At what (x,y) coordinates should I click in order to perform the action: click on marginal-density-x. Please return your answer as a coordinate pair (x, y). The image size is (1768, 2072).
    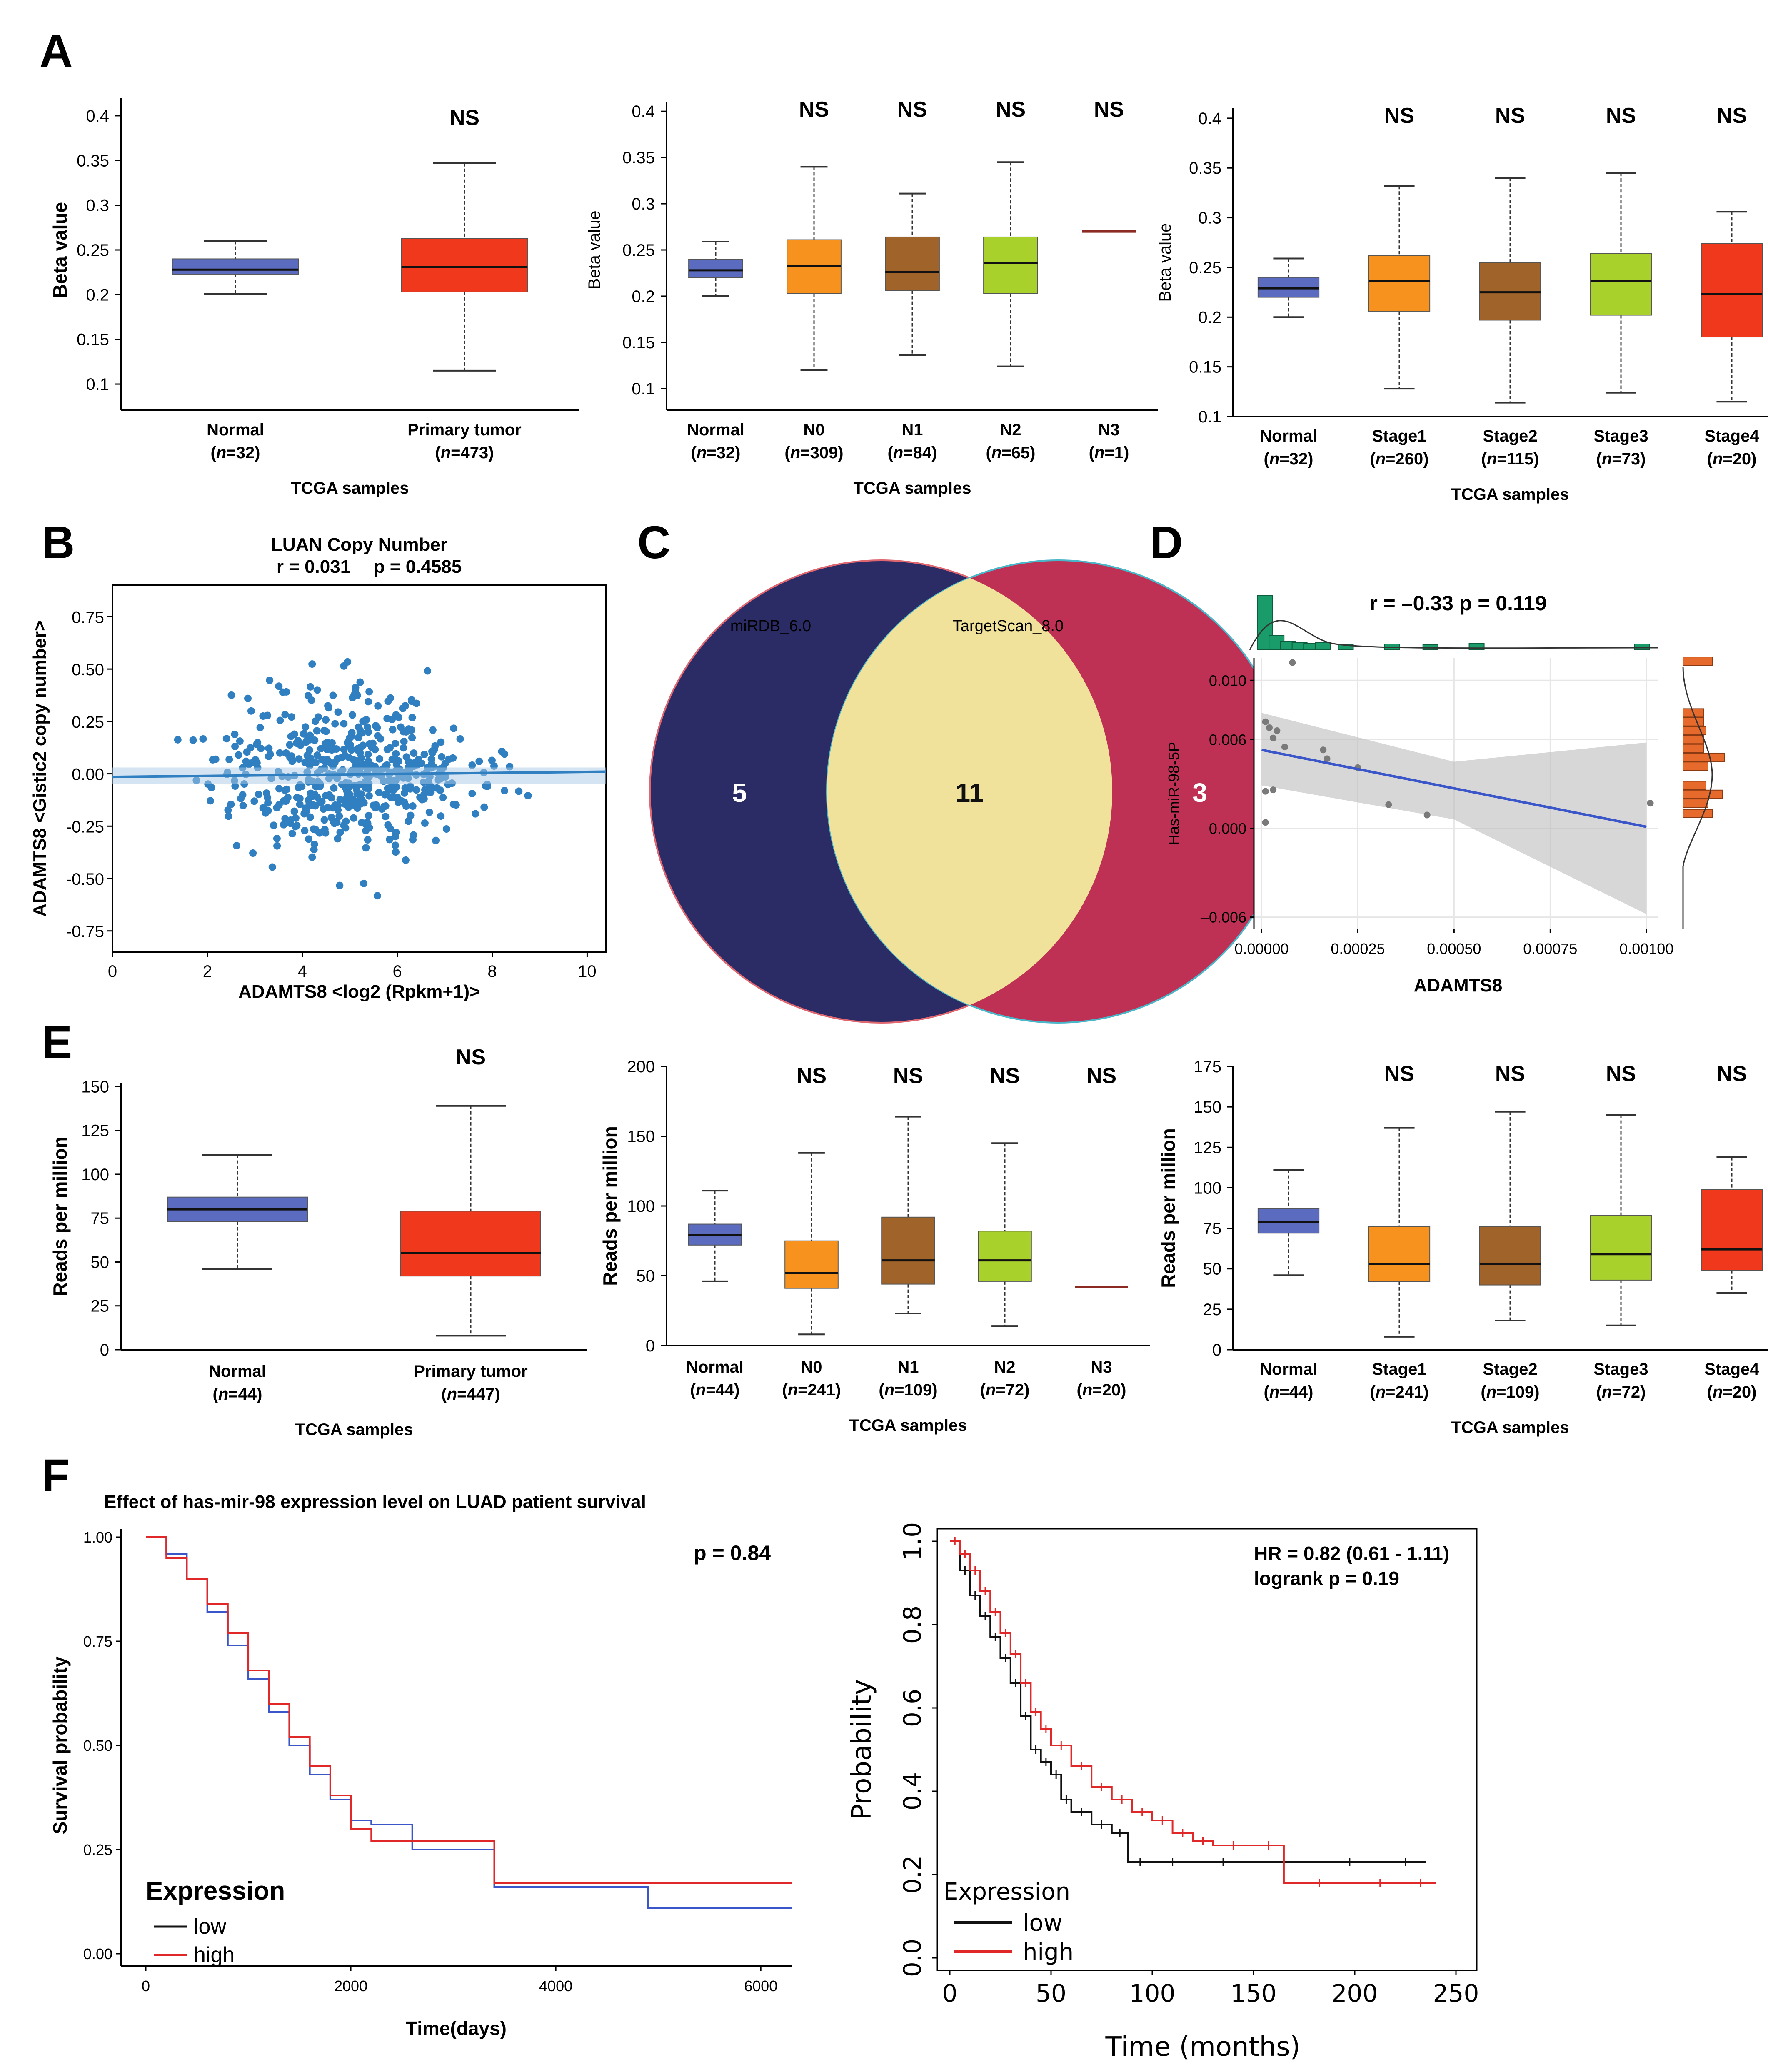
    Looking at the image, I should click on (1453, 635).